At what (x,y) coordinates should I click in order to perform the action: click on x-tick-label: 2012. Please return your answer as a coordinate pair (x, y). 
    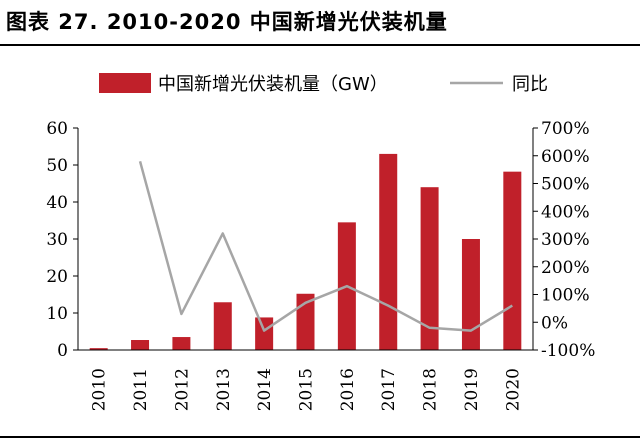
    Looking at the image, I should click on (182, 389).